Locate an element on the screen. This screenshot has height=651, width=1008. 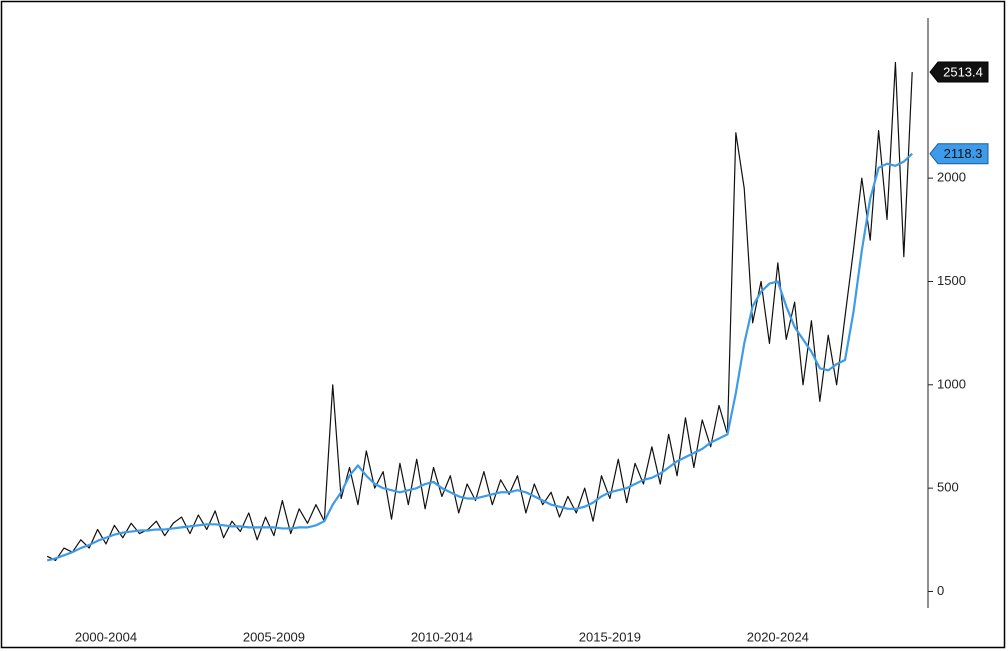
x-tick-label: 2020-2024 is located at coordinates (778, 636).